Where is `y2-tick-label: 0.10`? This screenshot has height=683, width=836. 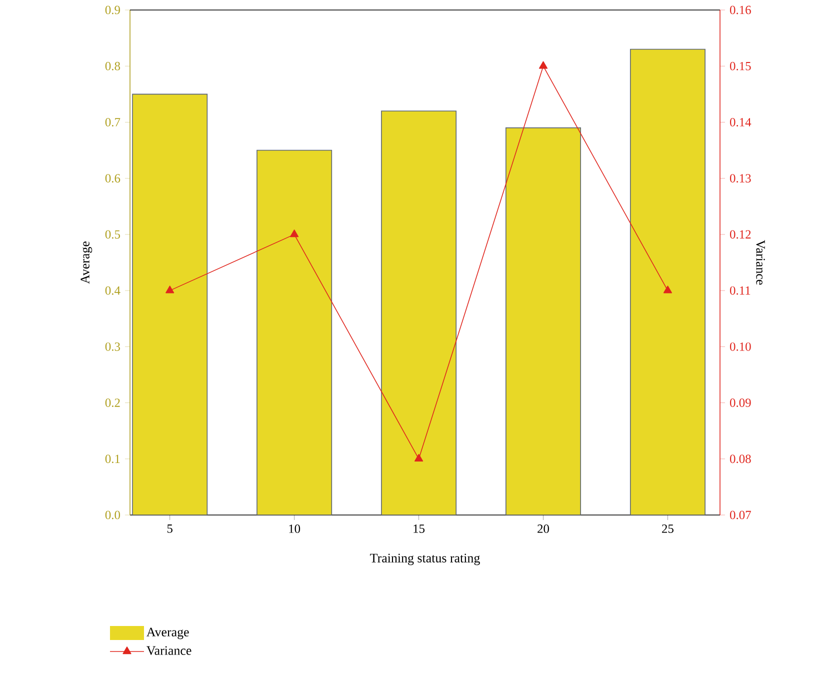 y2-tick-label: 0.10 is located at coordinates (740, 346).